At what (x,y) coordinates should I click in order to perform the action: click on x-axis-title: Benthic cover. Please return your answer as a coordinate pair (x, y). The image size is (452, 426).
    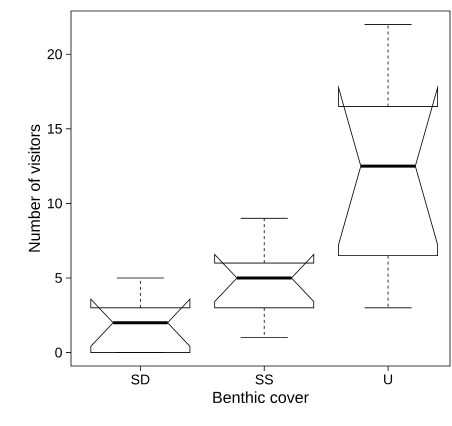
    Looking at the image, I should click on (261, 397).